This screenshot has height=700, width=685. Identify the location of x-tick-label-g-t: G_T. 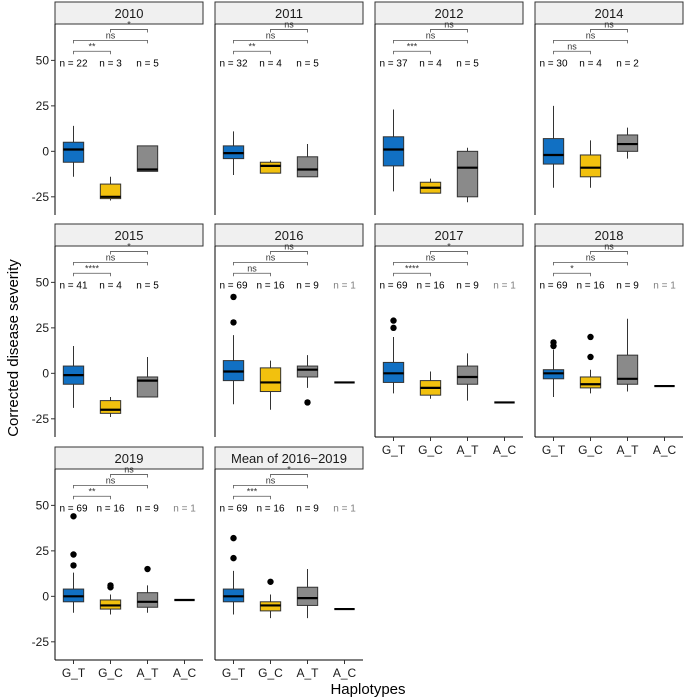
(554, 450).